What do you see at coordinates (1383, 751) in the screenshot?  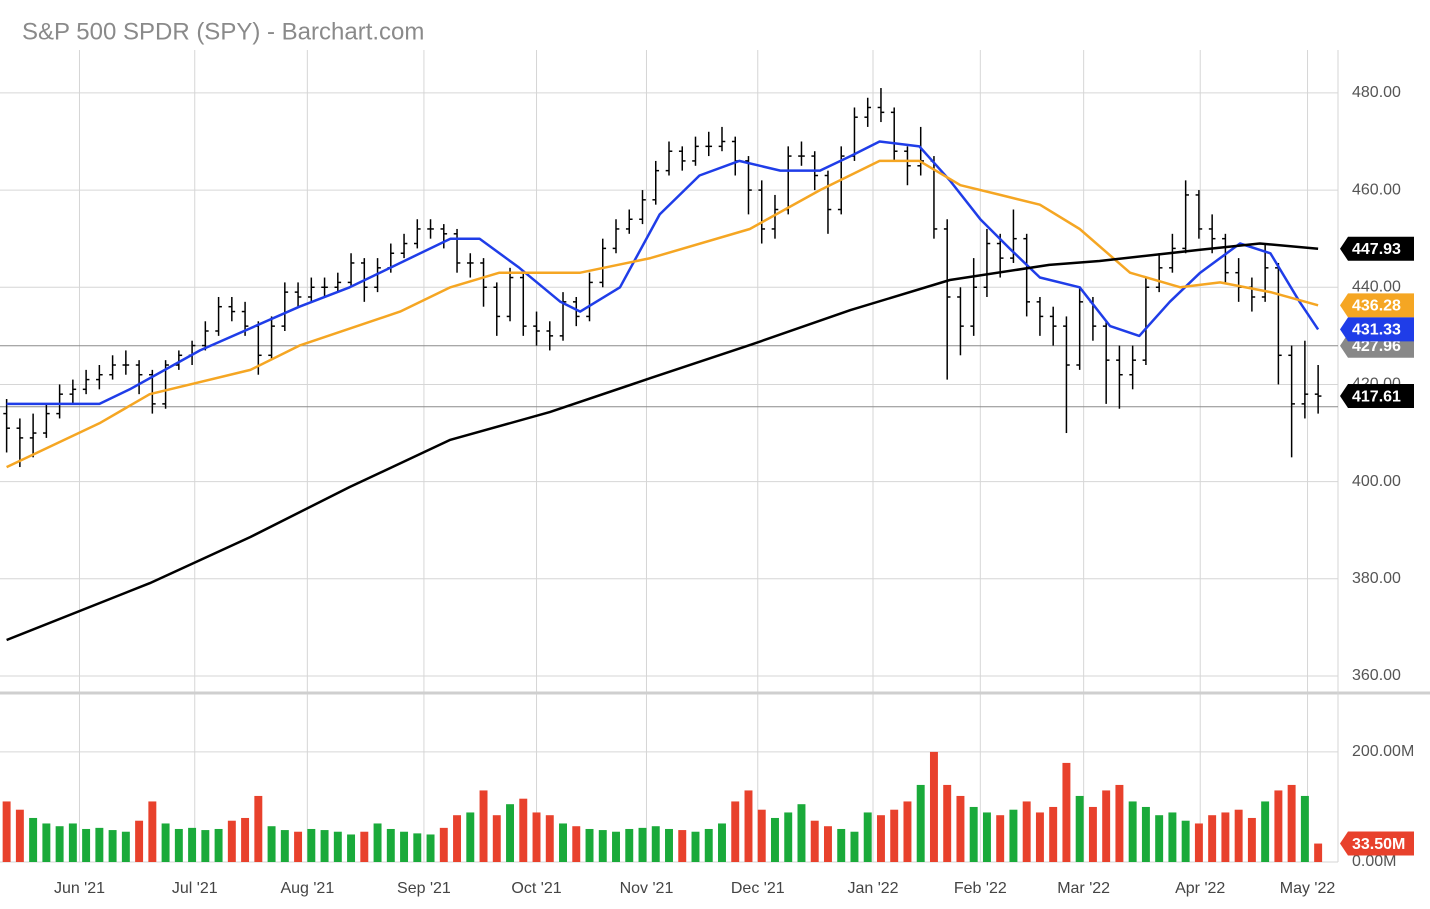 I see `y-tick-label: 200.00M` at bounding box center [1383, 751].